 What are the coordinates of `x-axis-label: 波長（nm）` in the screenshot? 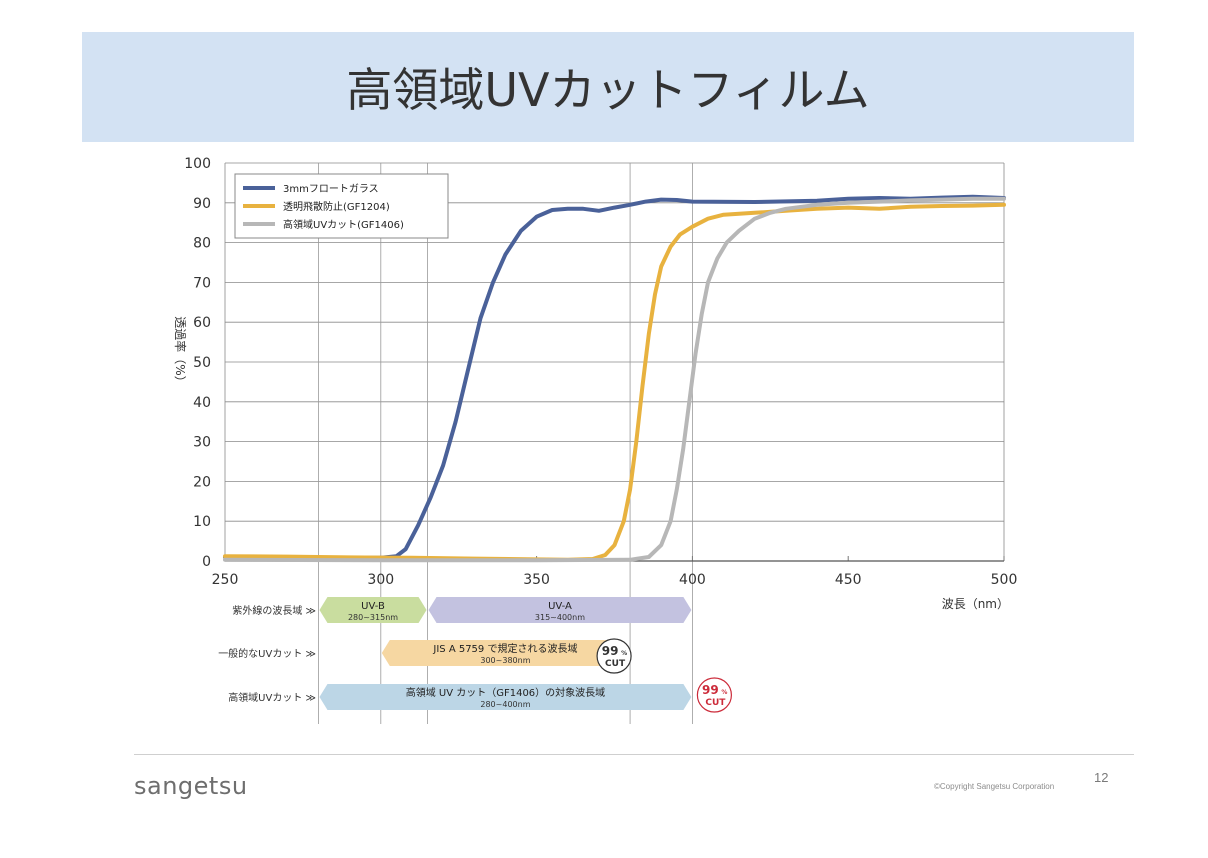 It's located at (975, 604).